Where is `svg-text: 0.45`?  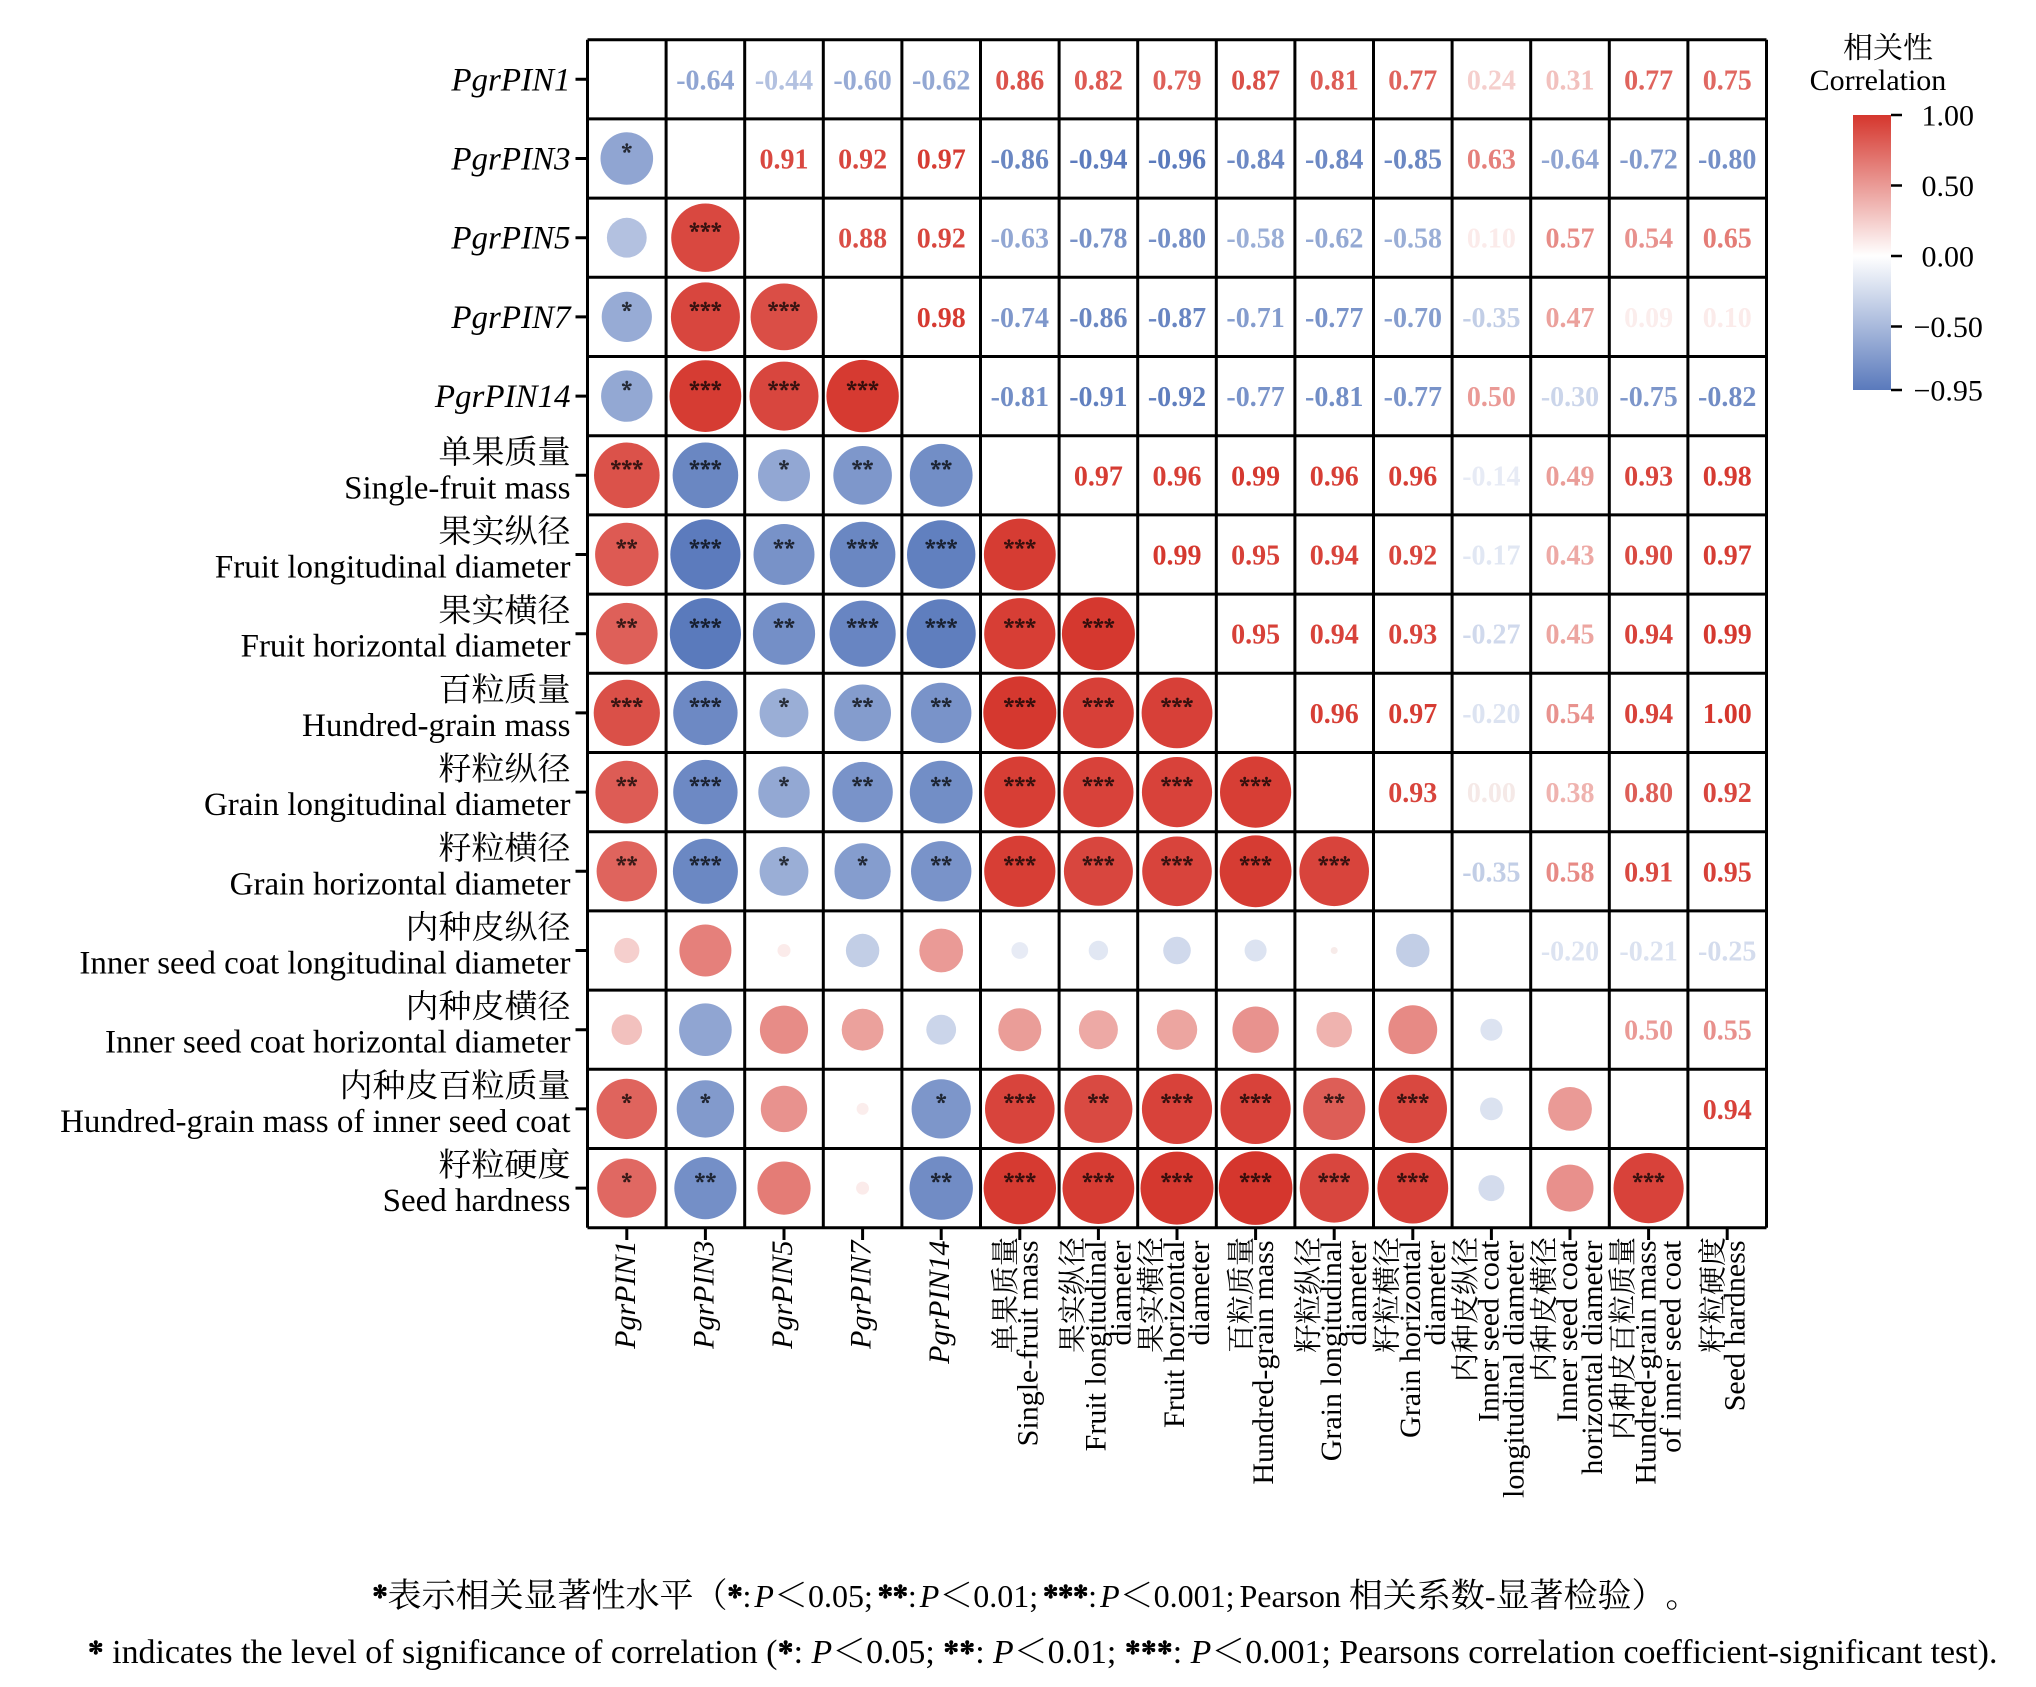 svg-text: 0.45 is located at coordinates (1570, 635).